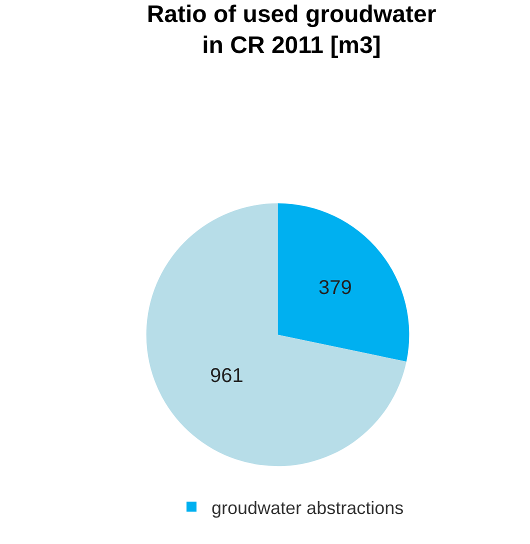 This screenshot has width=530, height=544. Describe the element at coordinates (227, 376) in the screenshot. I see `data-label: 961` at that location.